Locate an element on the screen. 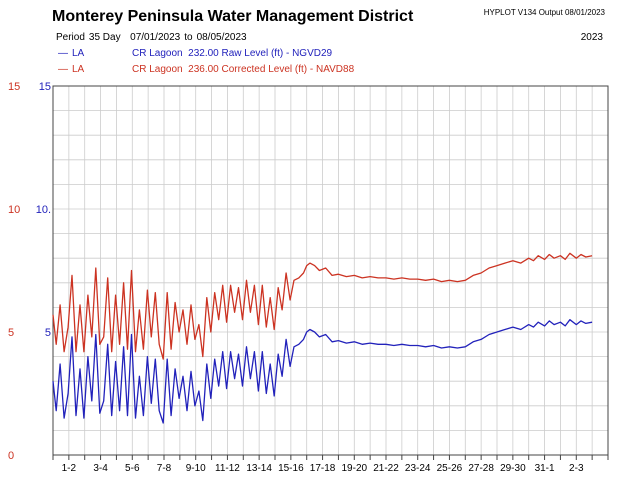 Image resolution: width=619 pixels, height=484 pixels. x-tick-label: 2-3 is located at coordinates (576, 468).